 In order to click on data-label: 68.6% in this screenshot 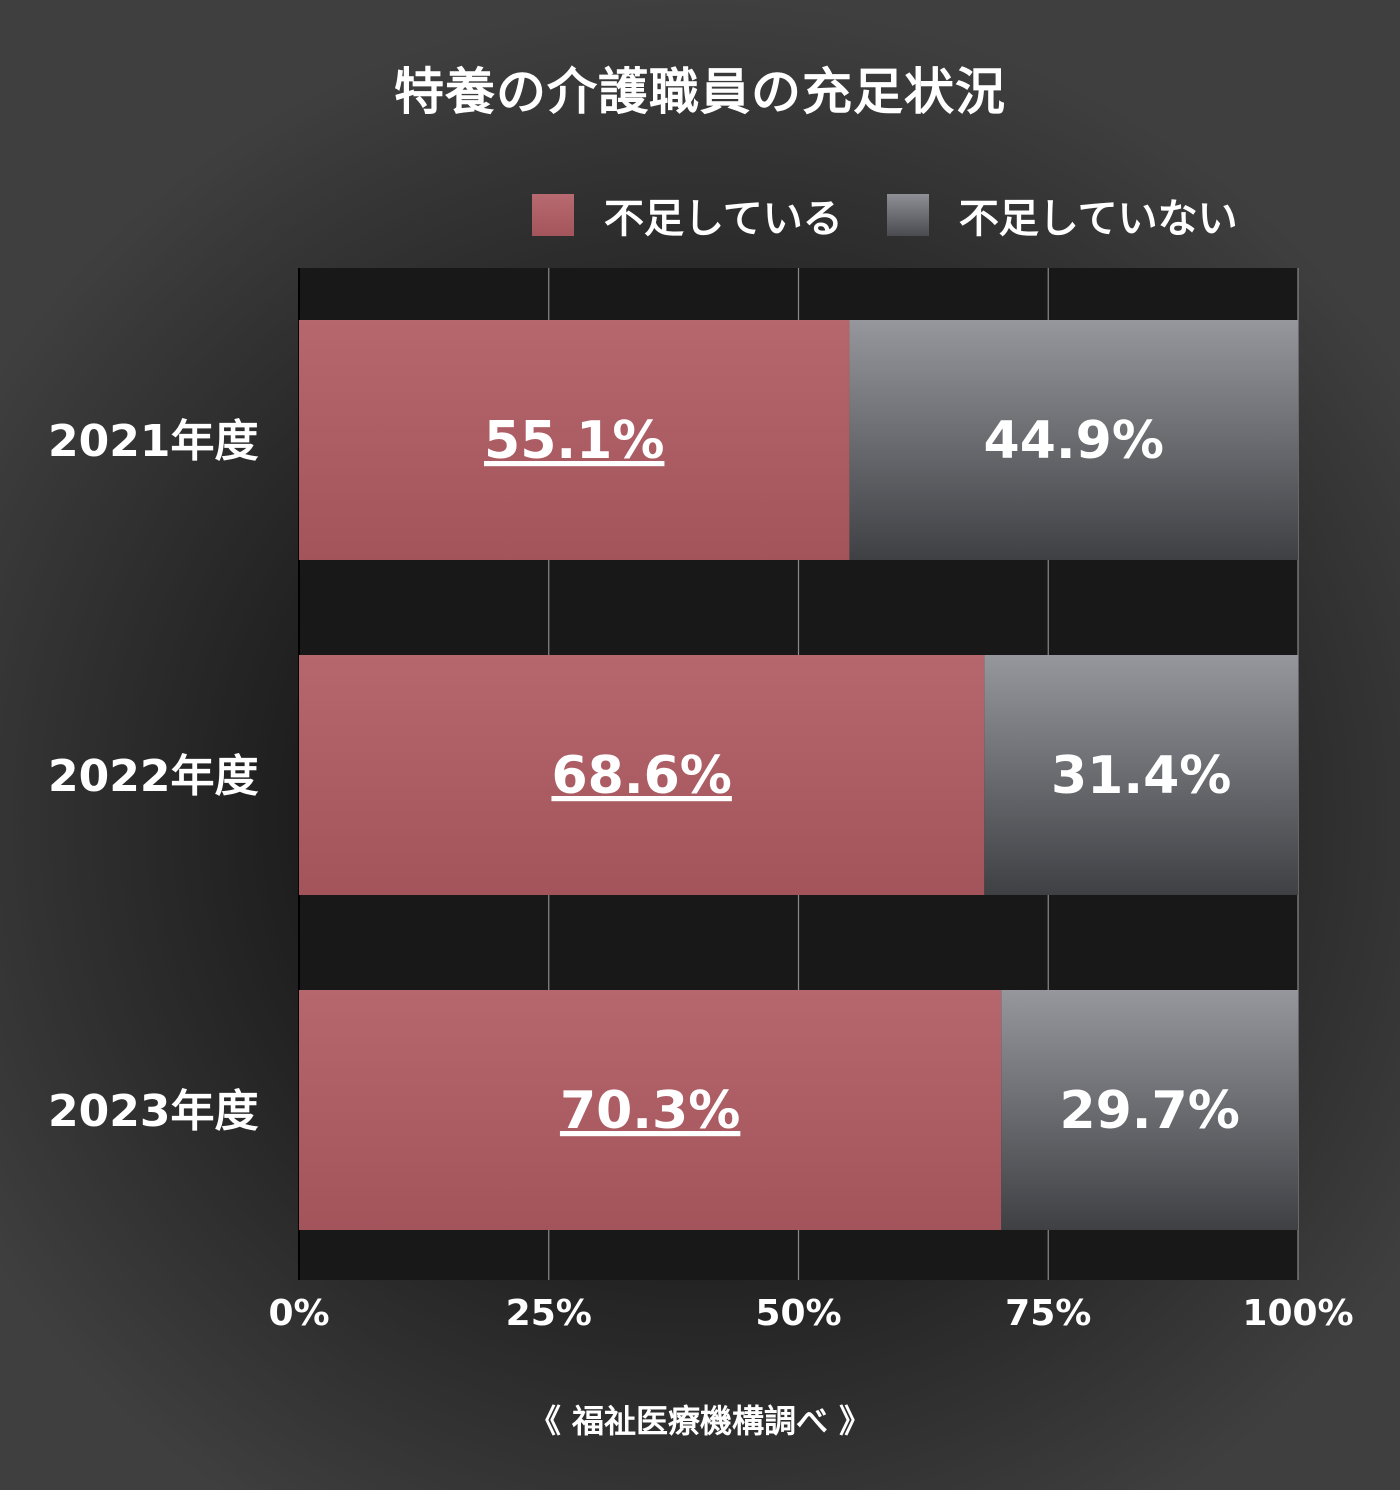, I will do `click(641, 776)`.